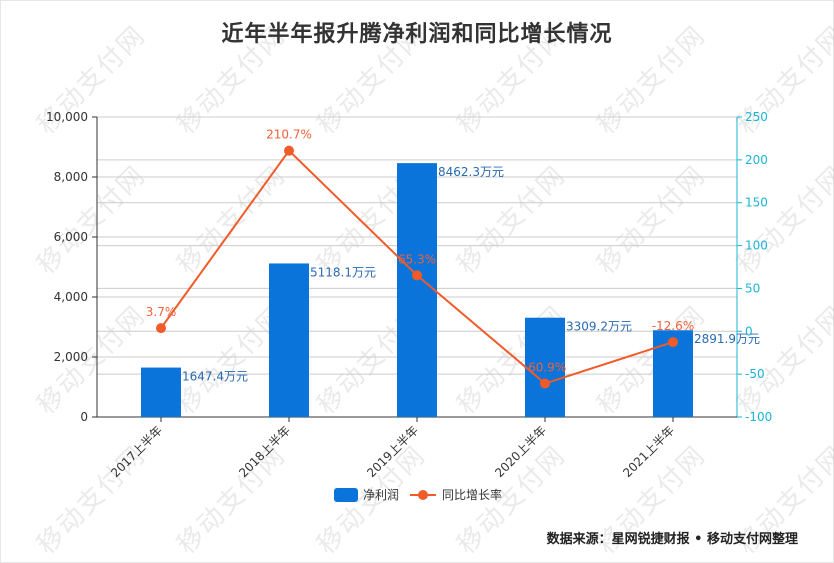  Describe the element at coordinates (471, 172) in the screenshot. I see `bar-value-label: 8462.3万元` at that location.